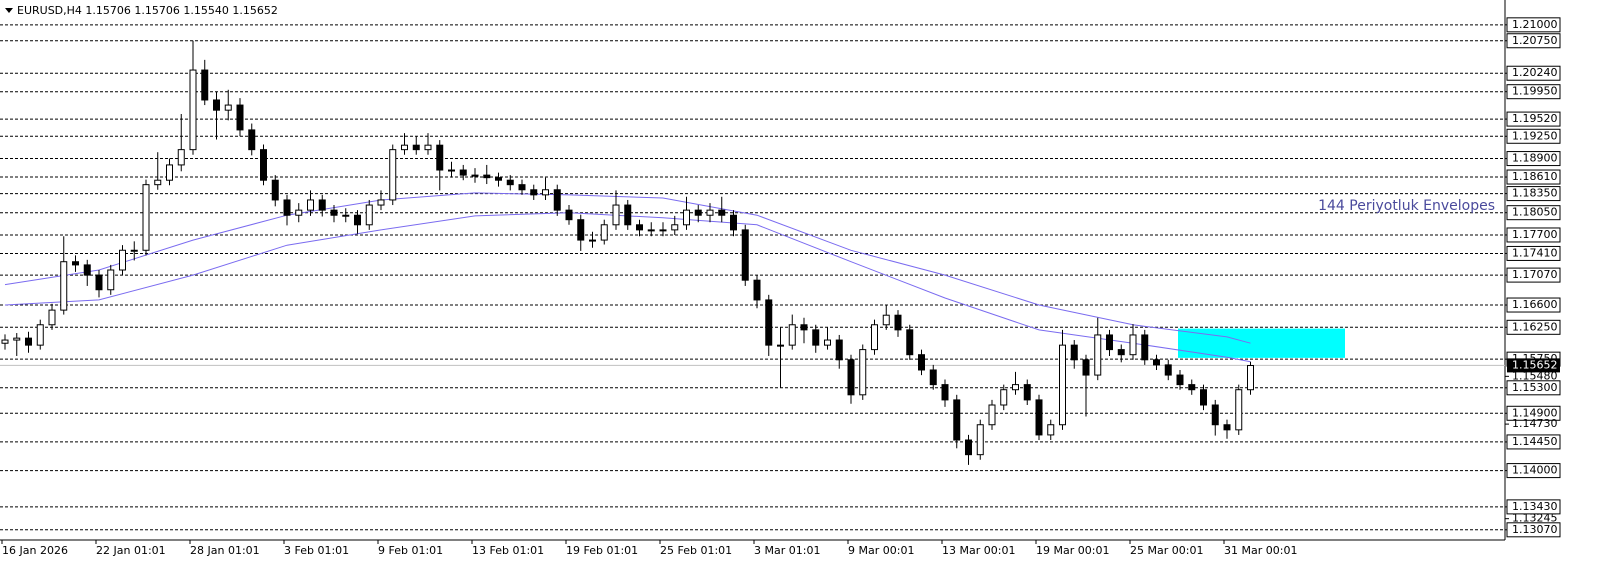 The width and height of the screenshot is (1606, 577). I want to click on y-tick-label: 1.13430, so click(1535, 506).